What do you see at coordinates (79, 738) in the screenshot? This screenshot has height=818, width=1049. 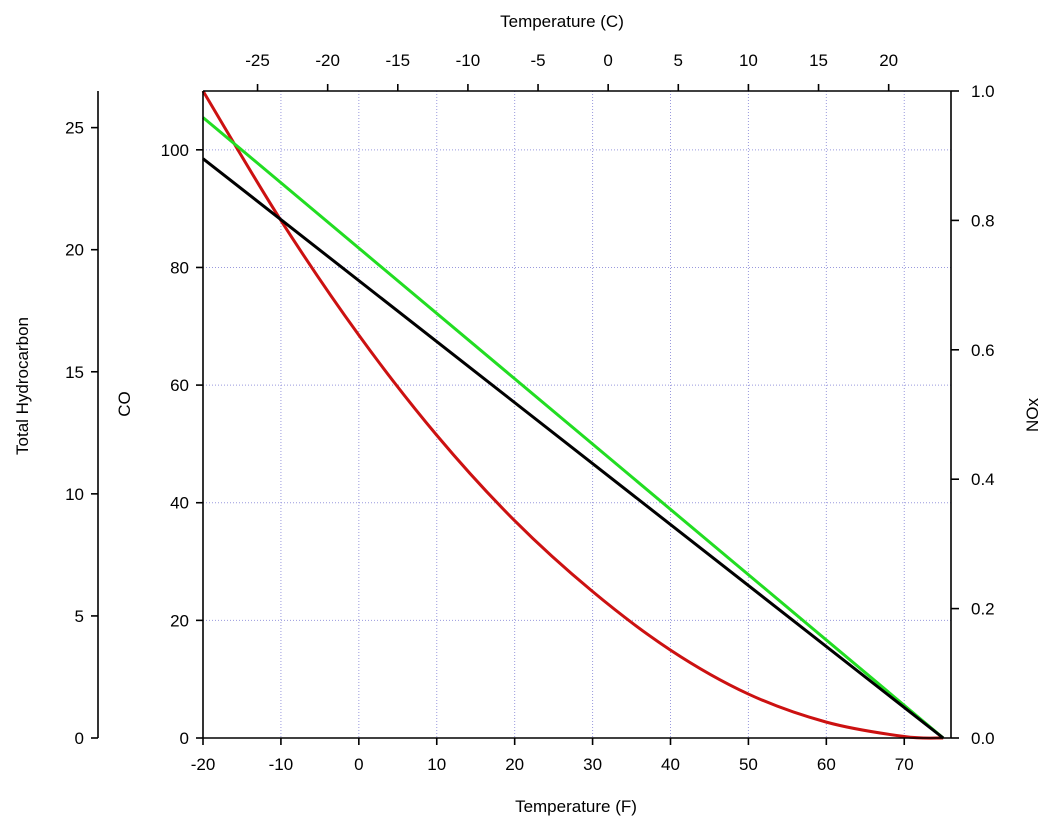 I see `thc-tick-label: 0` at bounding box center [79, 738].